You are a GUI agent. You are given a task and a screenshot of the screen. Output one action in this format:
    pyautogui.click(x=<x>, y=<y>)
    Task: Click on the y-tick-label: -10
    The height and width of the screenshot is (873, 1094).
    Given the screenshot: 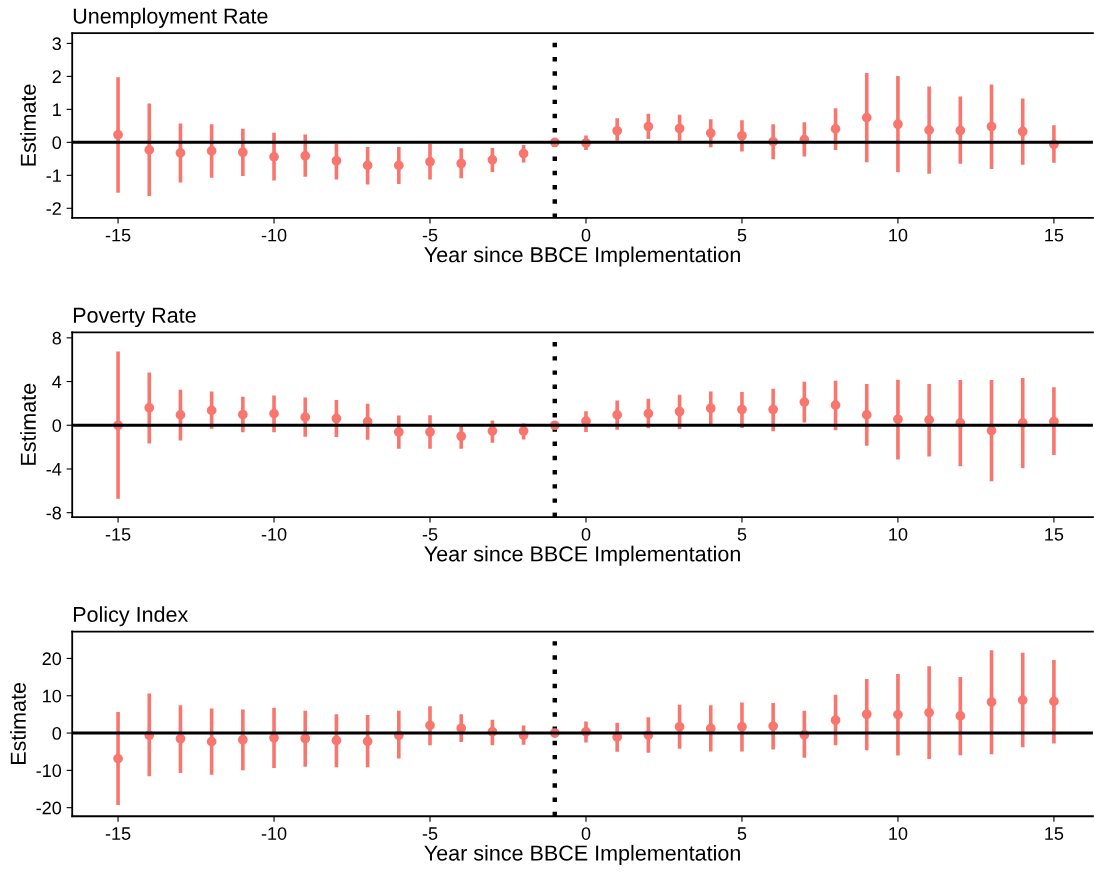 What is the action you would take?
    pyautogui.click(x=49, y=771)
    